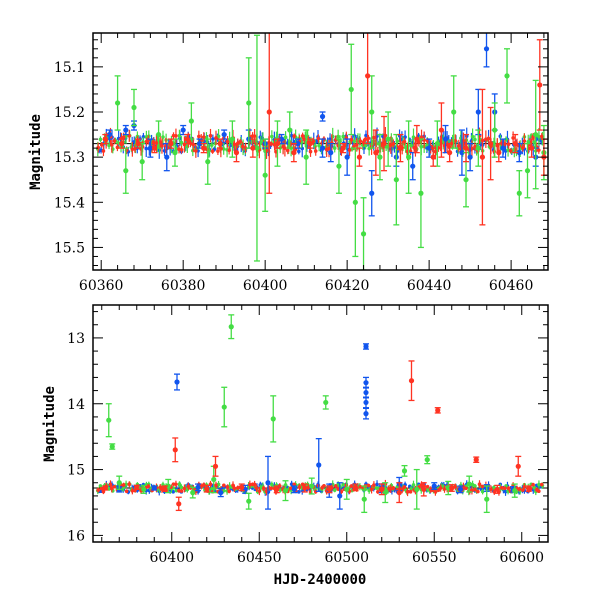  What do you see at coordinates (347, 286) in the screenshot?
I see `x-tick-label: 60420` at bounding box center [347, 286].